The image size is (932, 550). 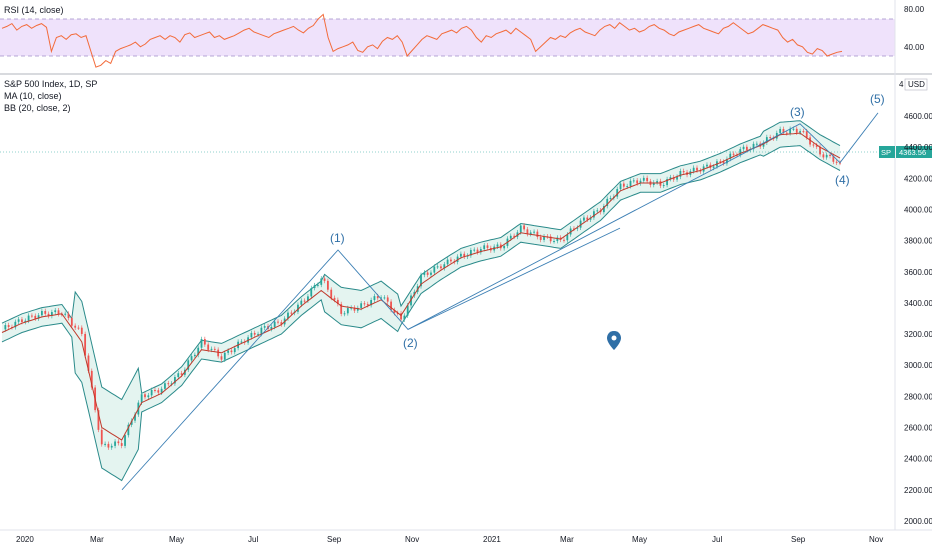 I want to click on map-pin-icon, so click(x=614, y=340).